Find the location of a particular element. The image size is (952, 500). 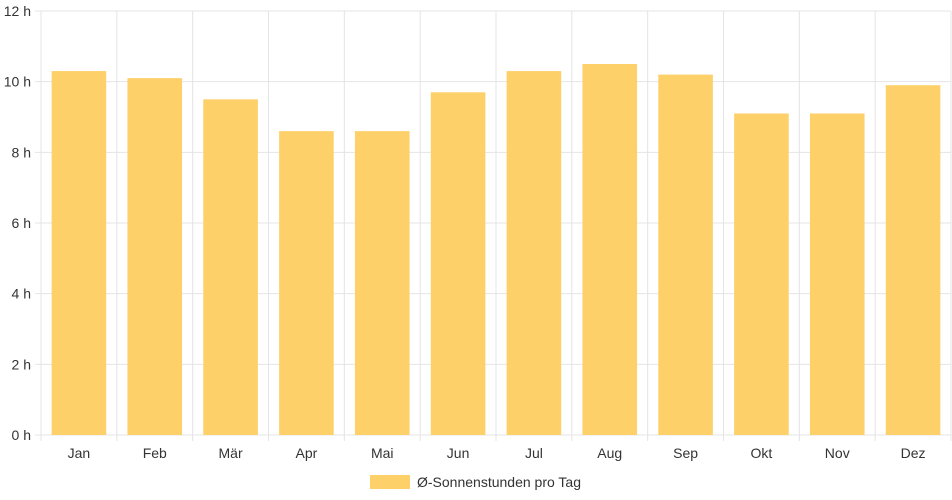

x-tick-label: Nov is located at coordinates (837, 453).